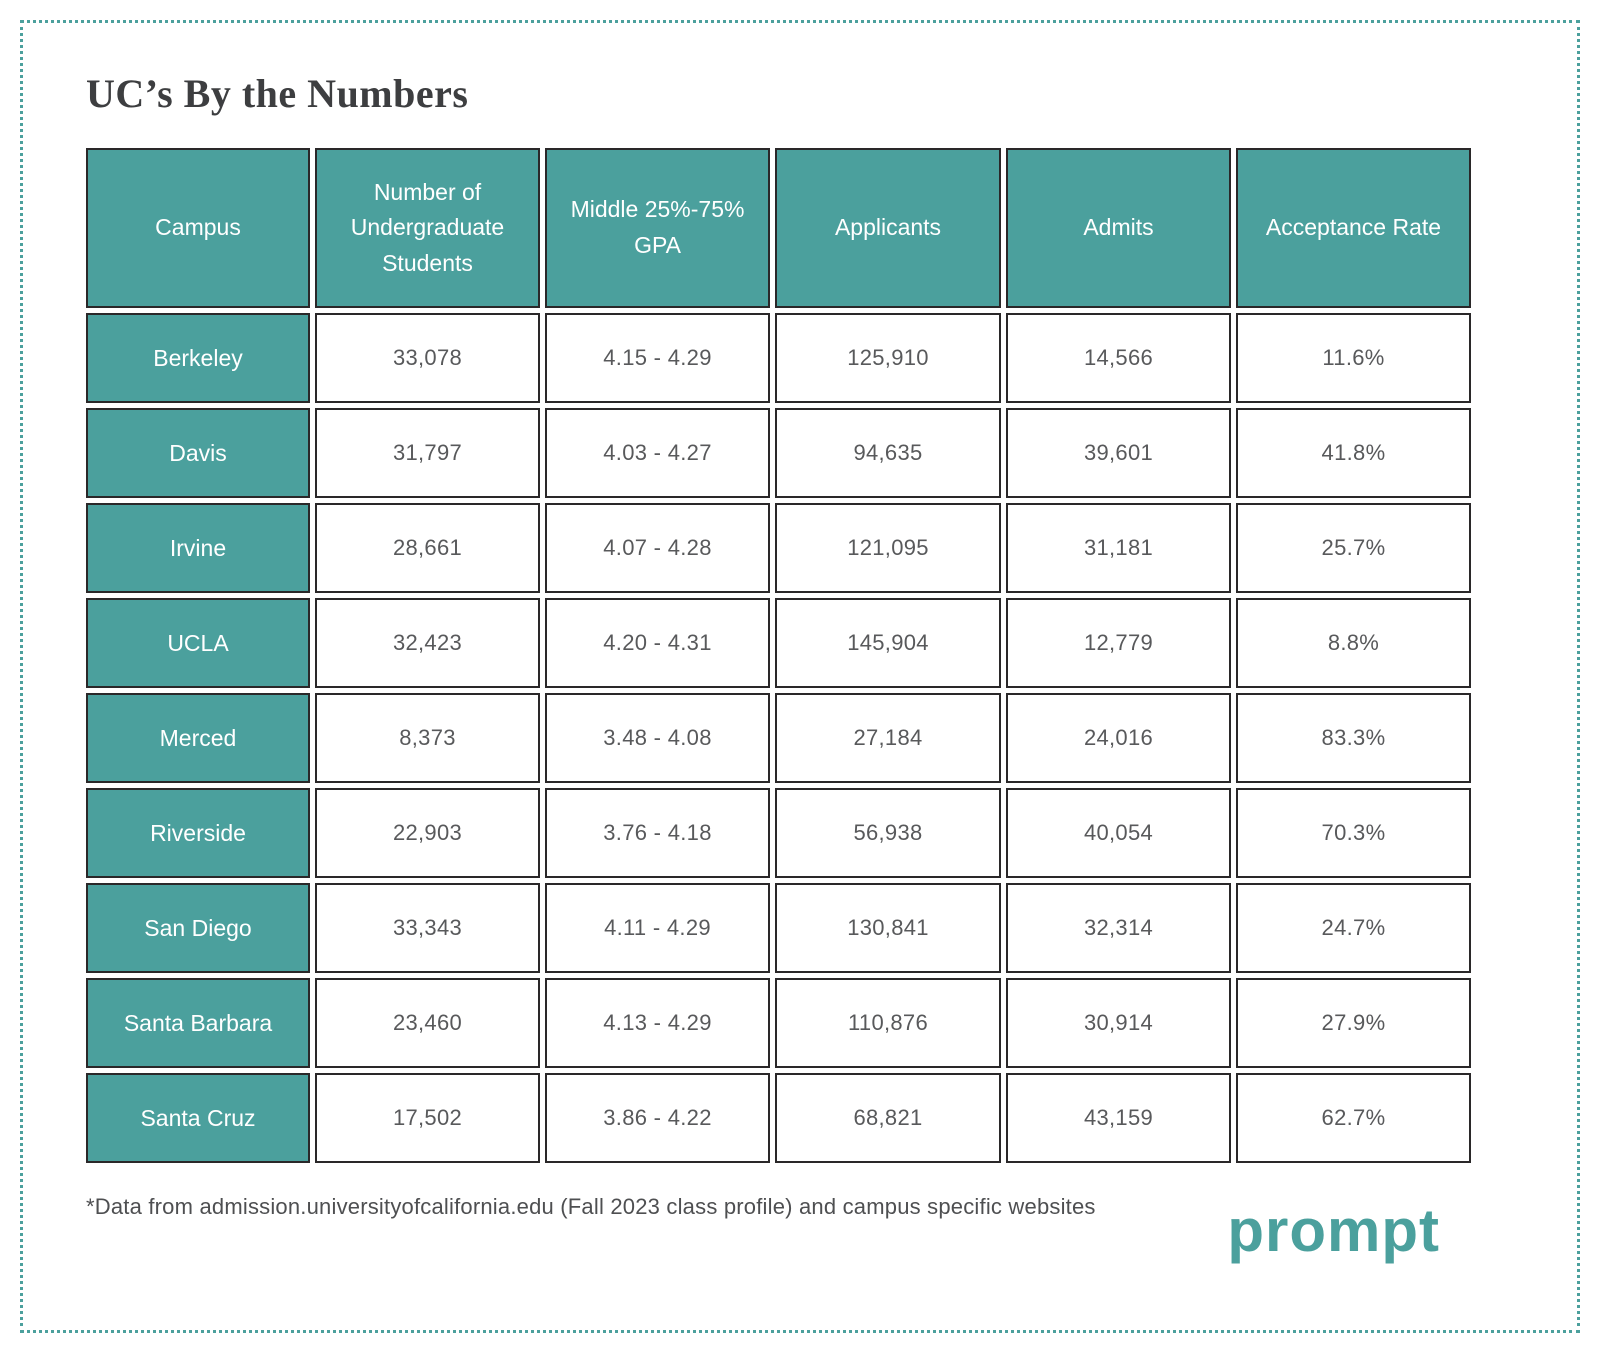 The image size is (1600, 1353). I want to click on cell-gpa-range: 4.13 - 4.29, so click(657, 1023).